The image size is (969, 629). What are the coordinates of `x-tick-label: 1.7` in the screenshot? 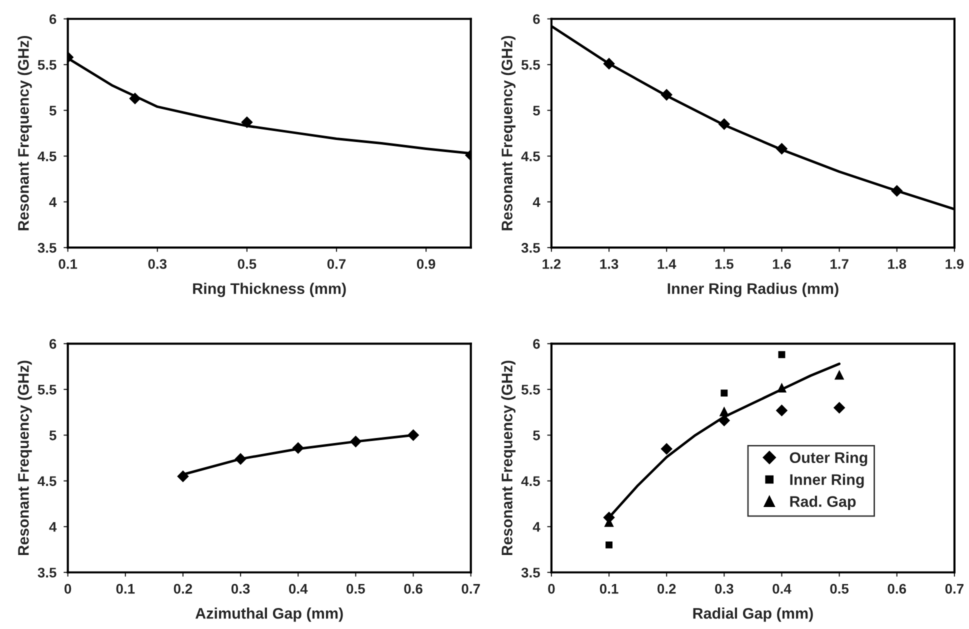 It's located at (839, 264).